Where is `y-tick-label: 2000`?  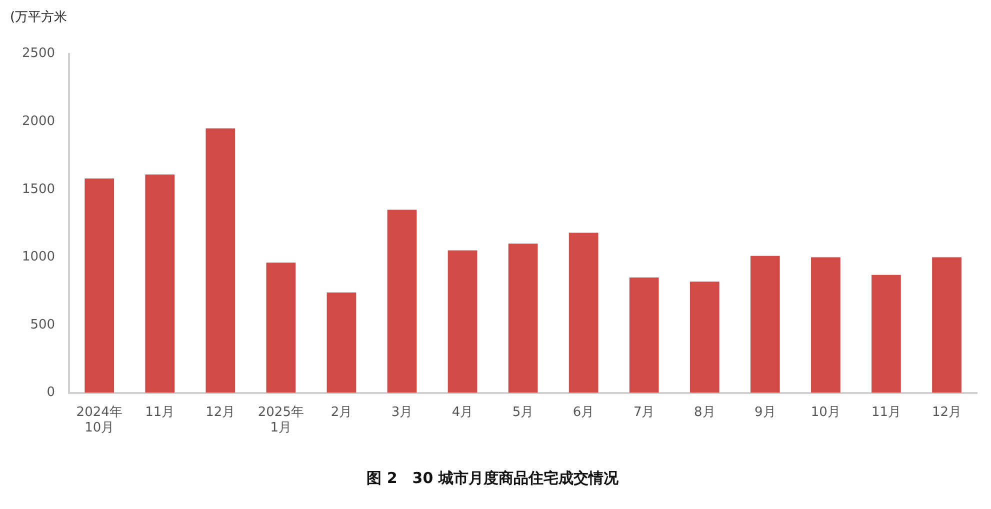 y-tick-label: 2000 is located at coordinates (39, 121).